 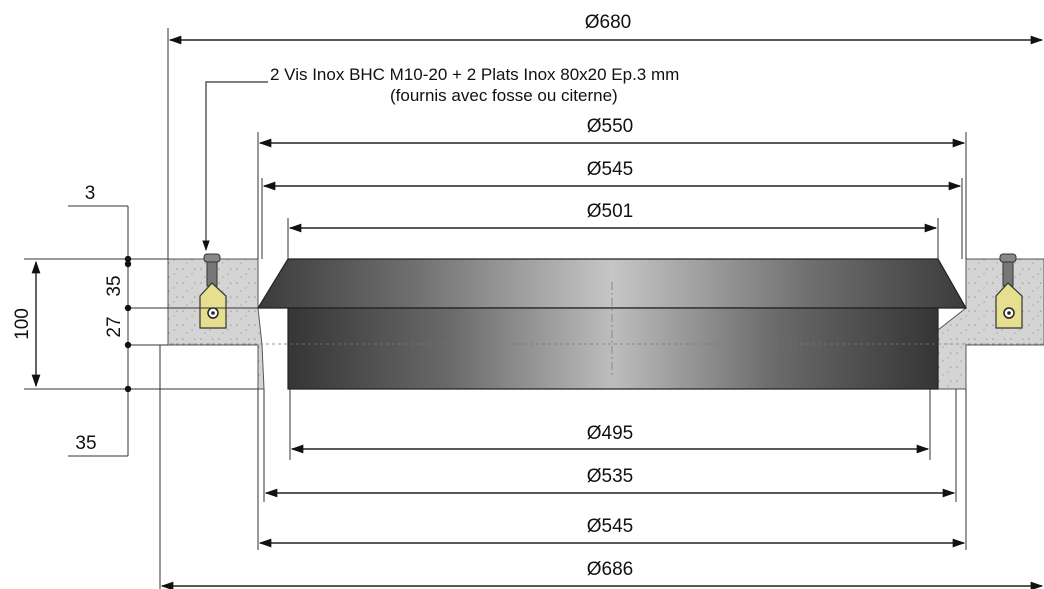 What do you see at coordinates (610, 433) in the screenshot?
I see `dim-495: Ø495` at bounding box center [610, 433].